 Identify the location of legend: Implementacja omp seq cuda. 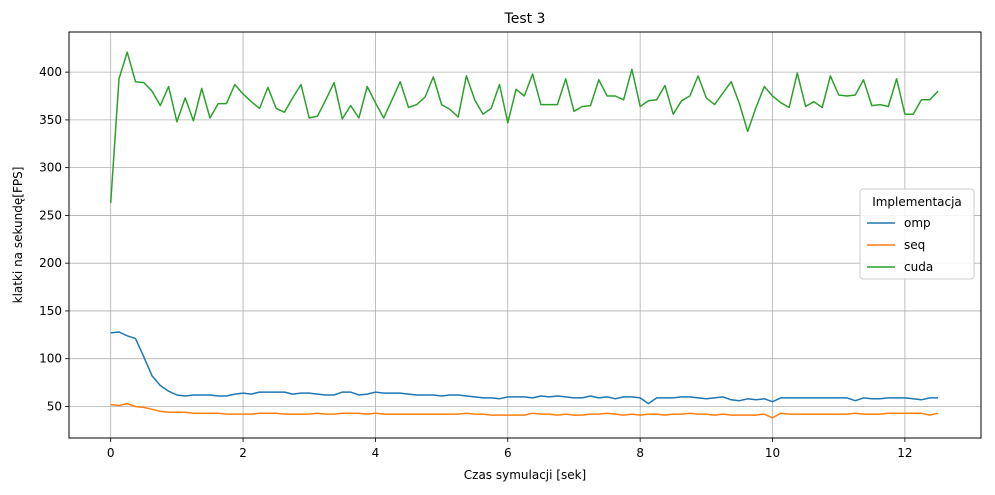
(917, 234).